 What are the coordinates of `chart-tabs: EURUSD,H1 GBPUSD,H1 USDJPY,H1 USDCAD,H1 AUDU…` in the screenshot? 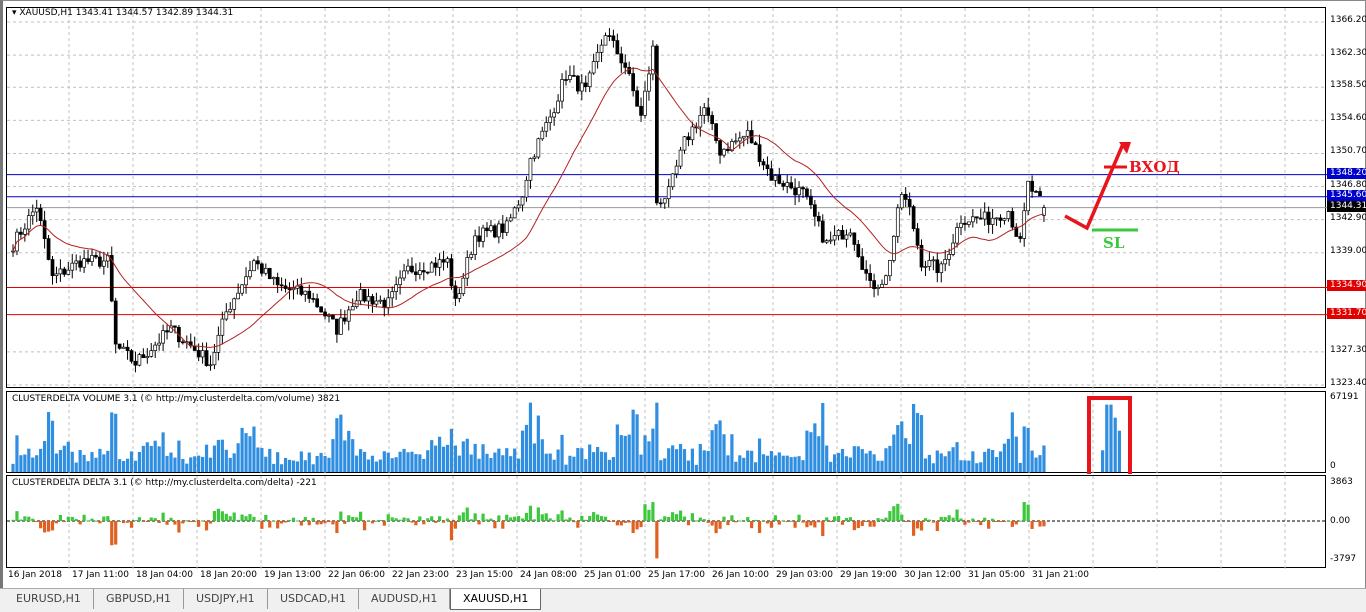 It's located at (683, 600).